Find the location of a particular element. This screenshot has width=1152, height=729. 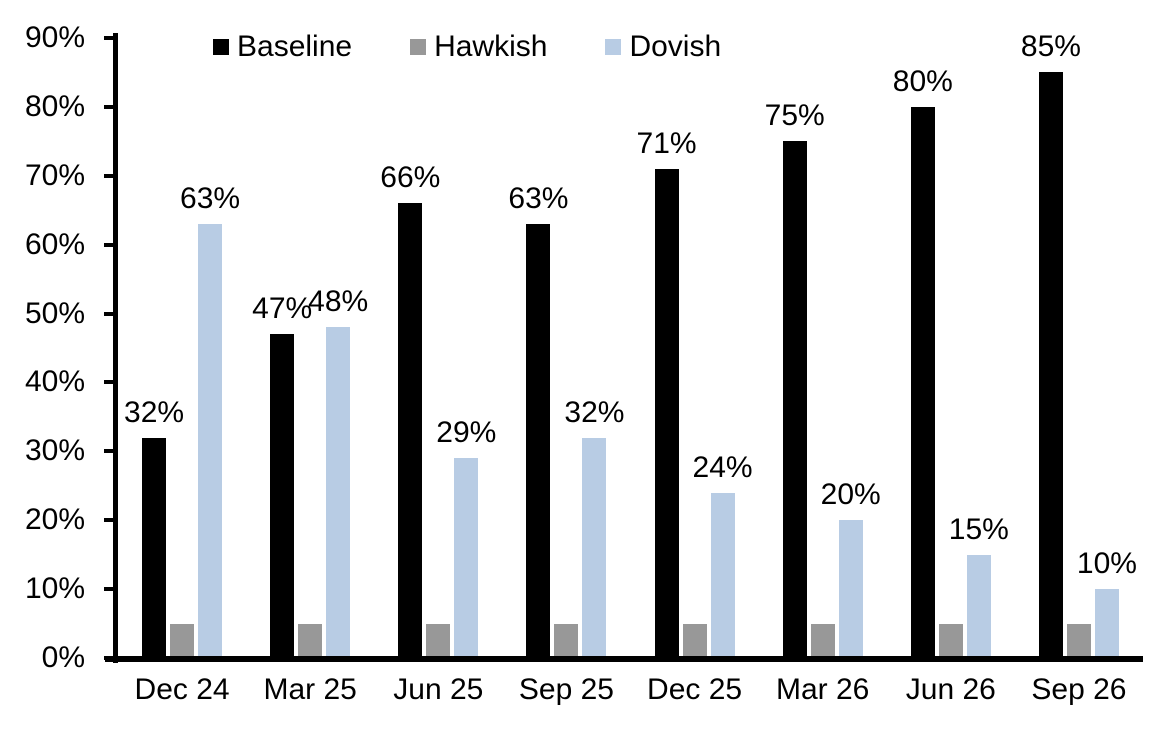

data-label: 20% is located at coordinates (850, 495).